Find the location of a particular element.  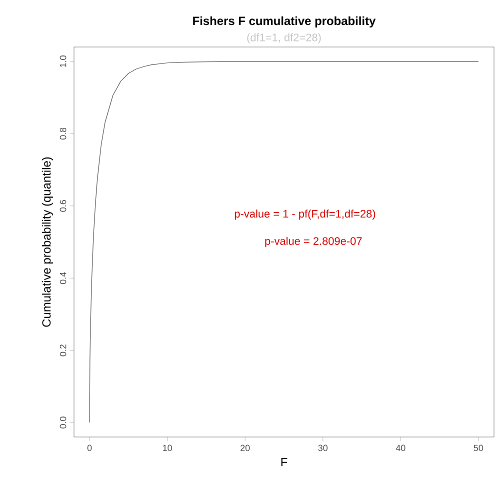

y-axis-title: Cumulative probability (quantile) is located at coordinates (48, 242).